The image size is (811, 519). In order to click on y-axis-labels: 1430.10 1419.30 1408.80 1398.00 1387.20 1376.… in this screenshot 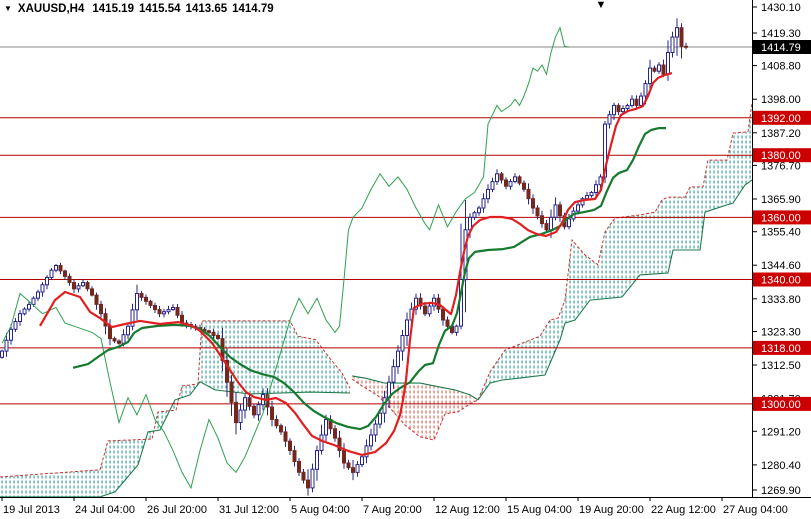, I will do `click(776, 249)`.